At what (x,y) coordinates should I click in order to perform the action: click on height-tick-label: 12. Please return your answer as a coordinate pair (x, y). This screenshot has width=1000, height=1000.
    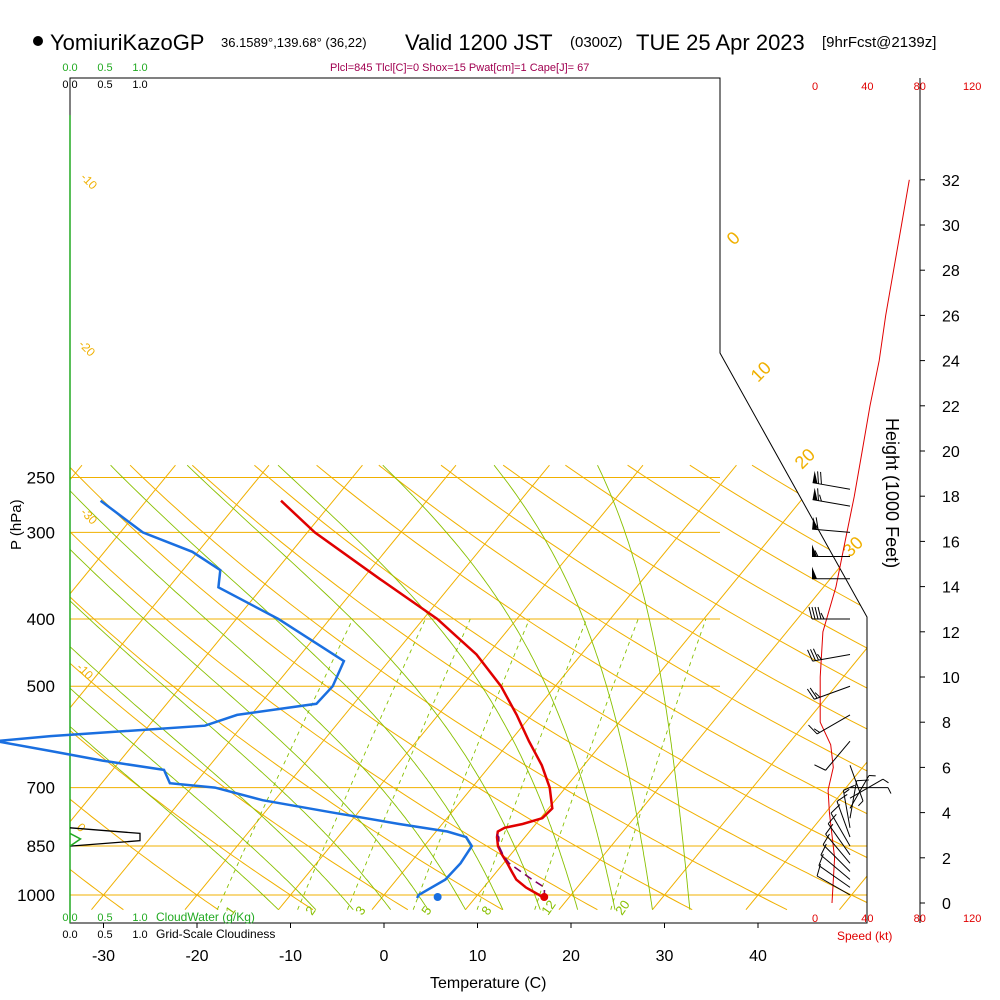
    Looking at the image, I should click on (951, 633).